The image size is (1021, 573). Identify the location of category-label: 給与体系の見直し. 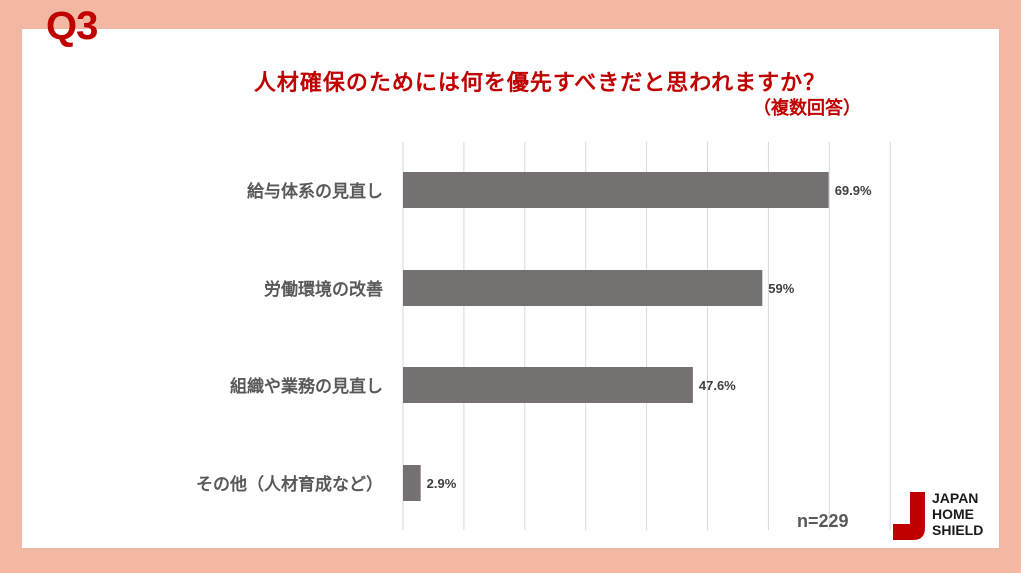
(315, 191).